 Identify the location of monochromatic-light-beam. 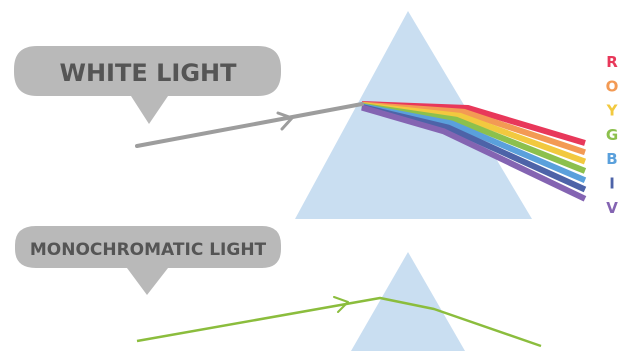
(339, 322).